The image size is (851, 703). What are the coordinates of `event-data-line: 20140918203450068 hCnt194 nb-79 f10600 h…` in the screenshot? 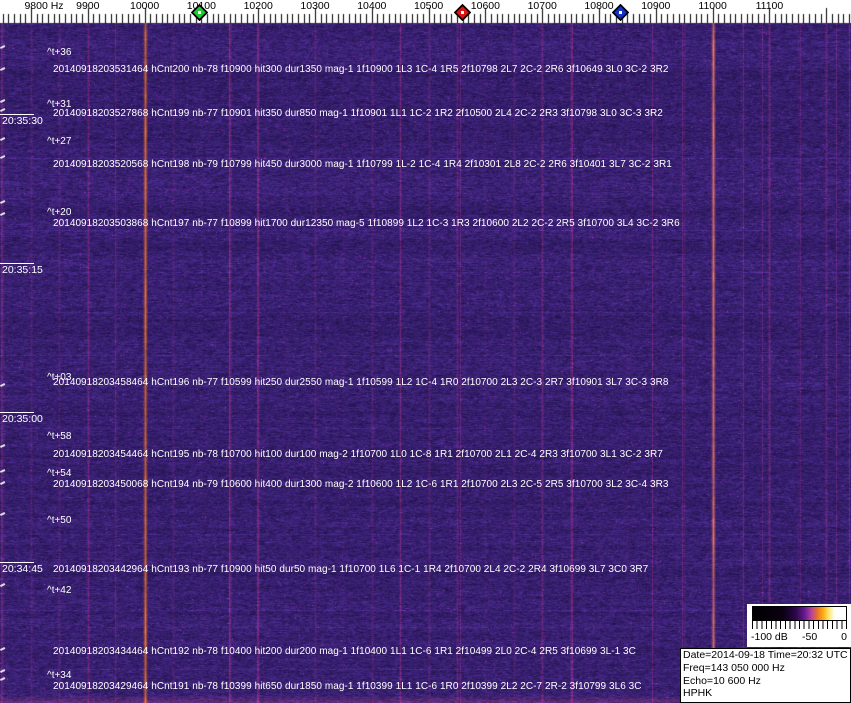 It's located at (361, 484).